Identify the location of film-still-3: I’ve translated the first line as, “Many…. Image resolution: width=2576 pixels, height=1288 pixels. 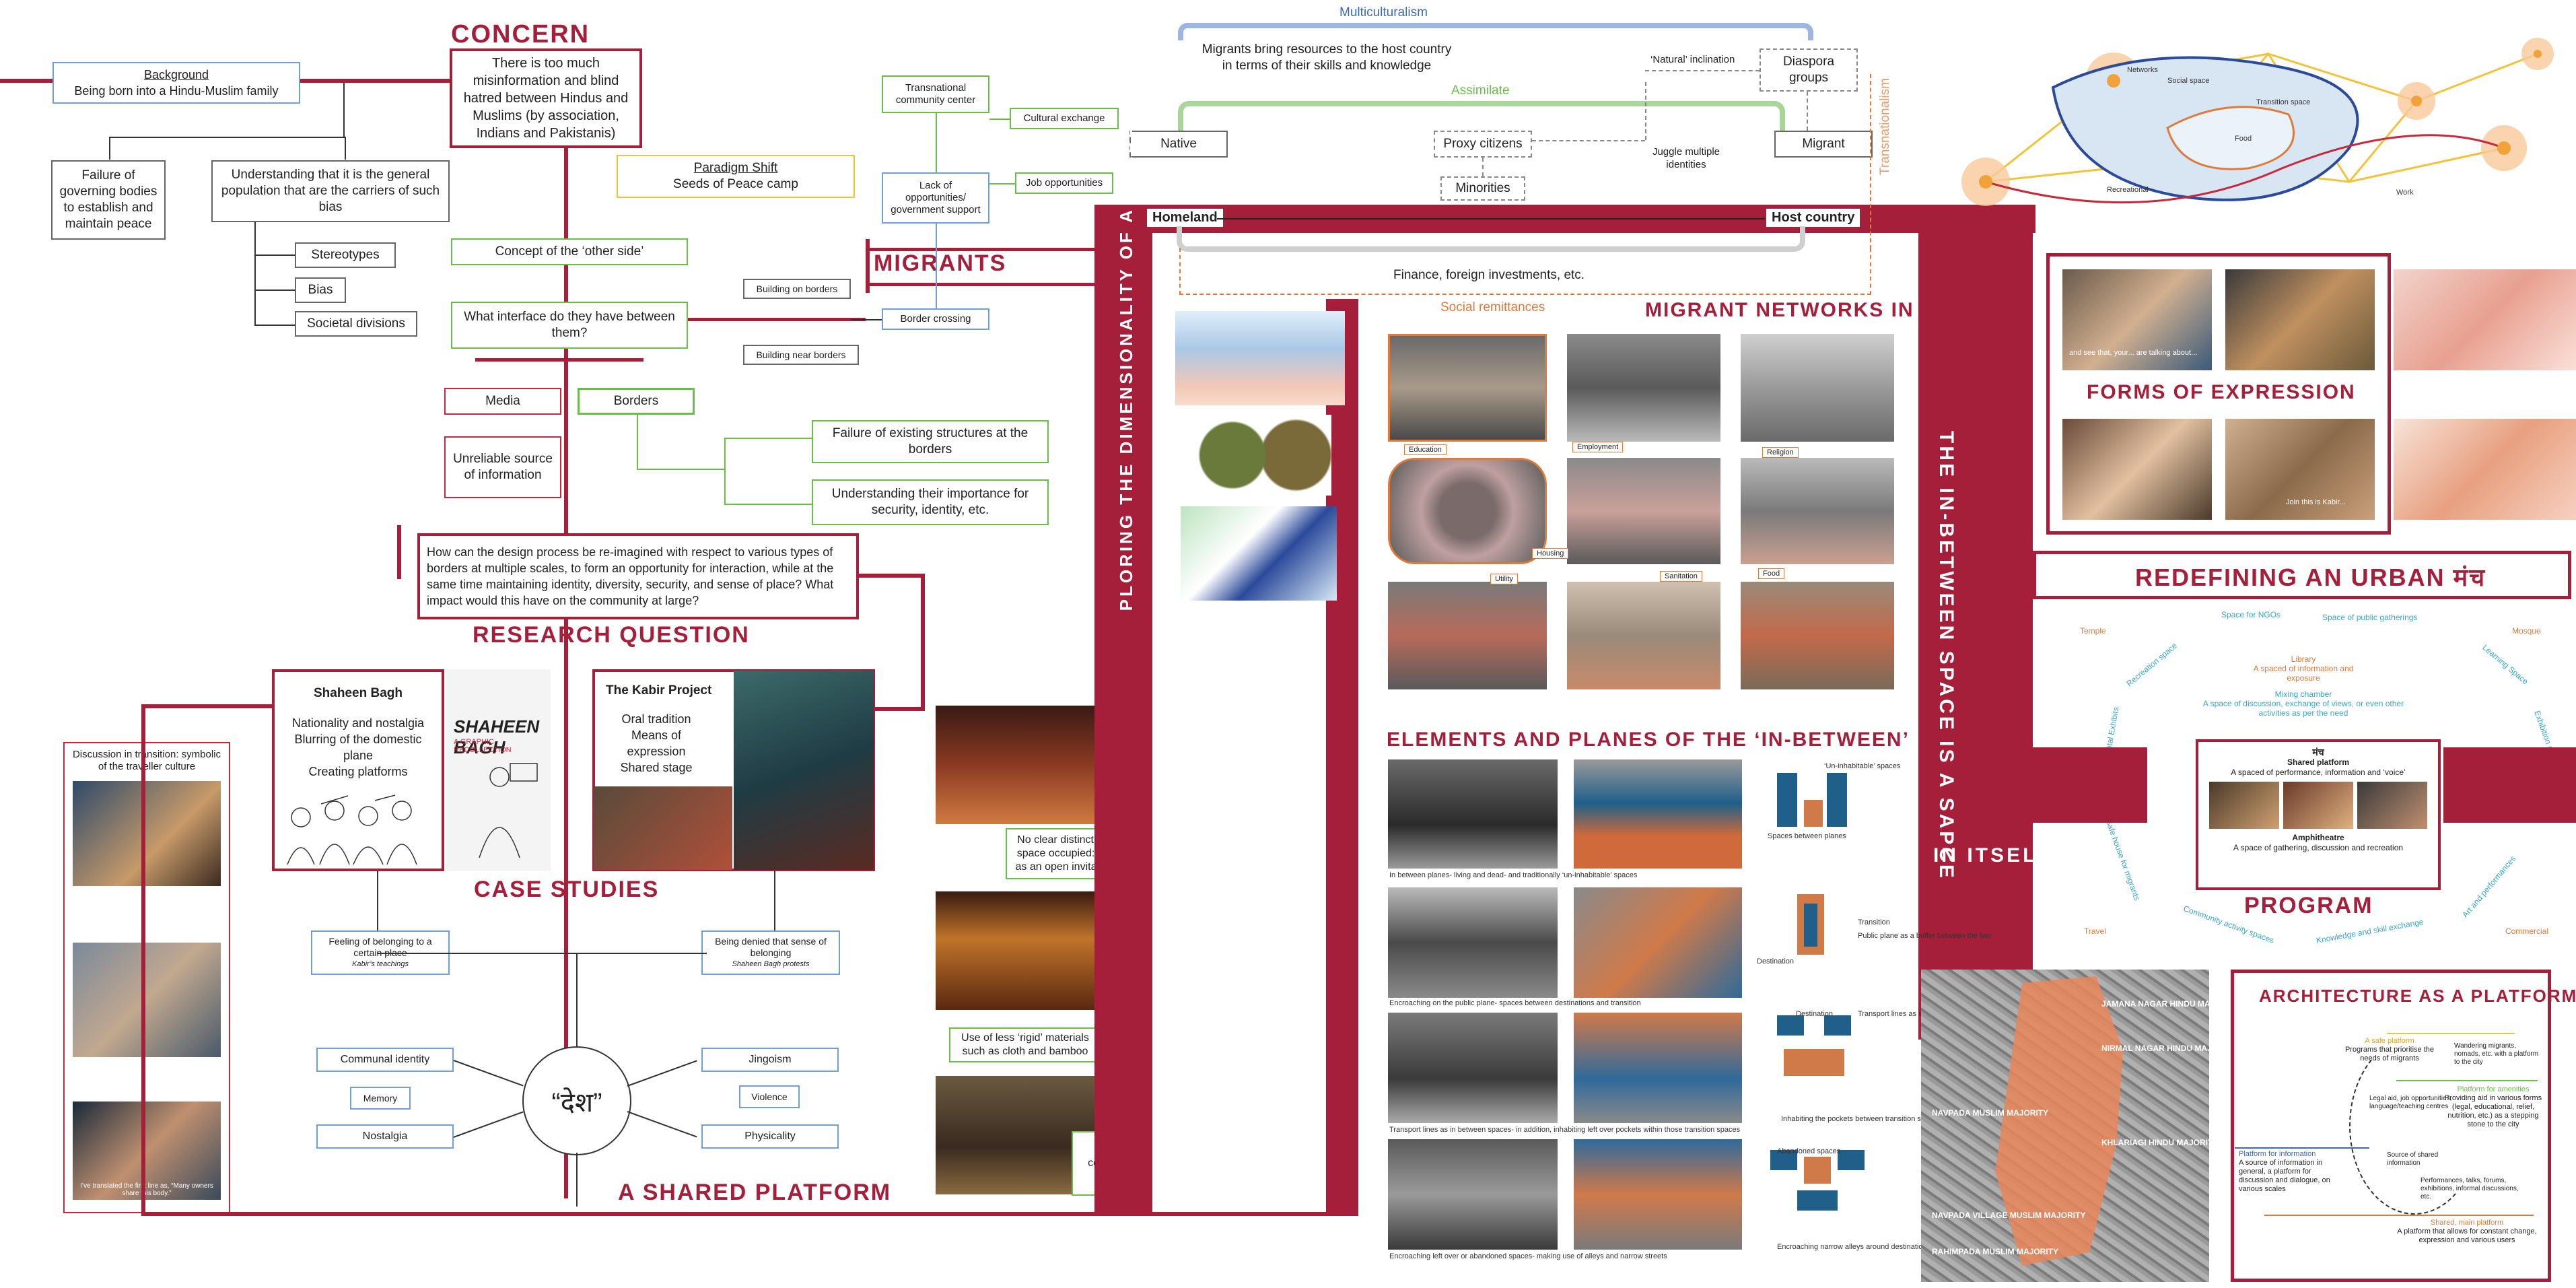
(147, 1150).